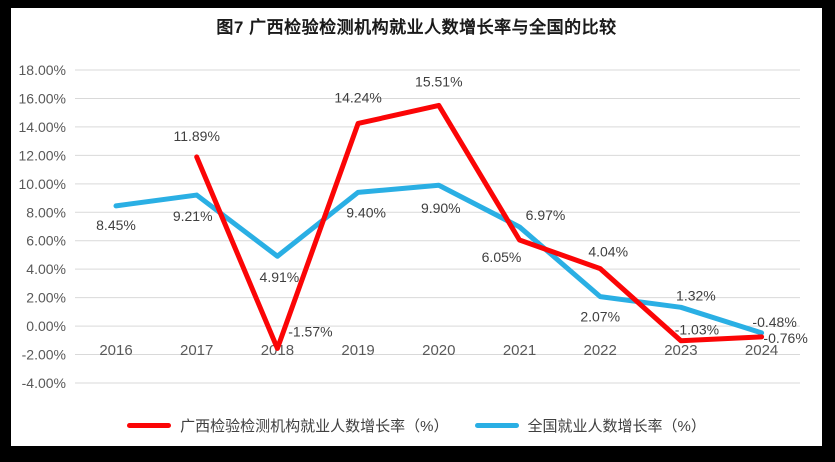  I want to click on data-label: 2.07%, so click(600, 317).